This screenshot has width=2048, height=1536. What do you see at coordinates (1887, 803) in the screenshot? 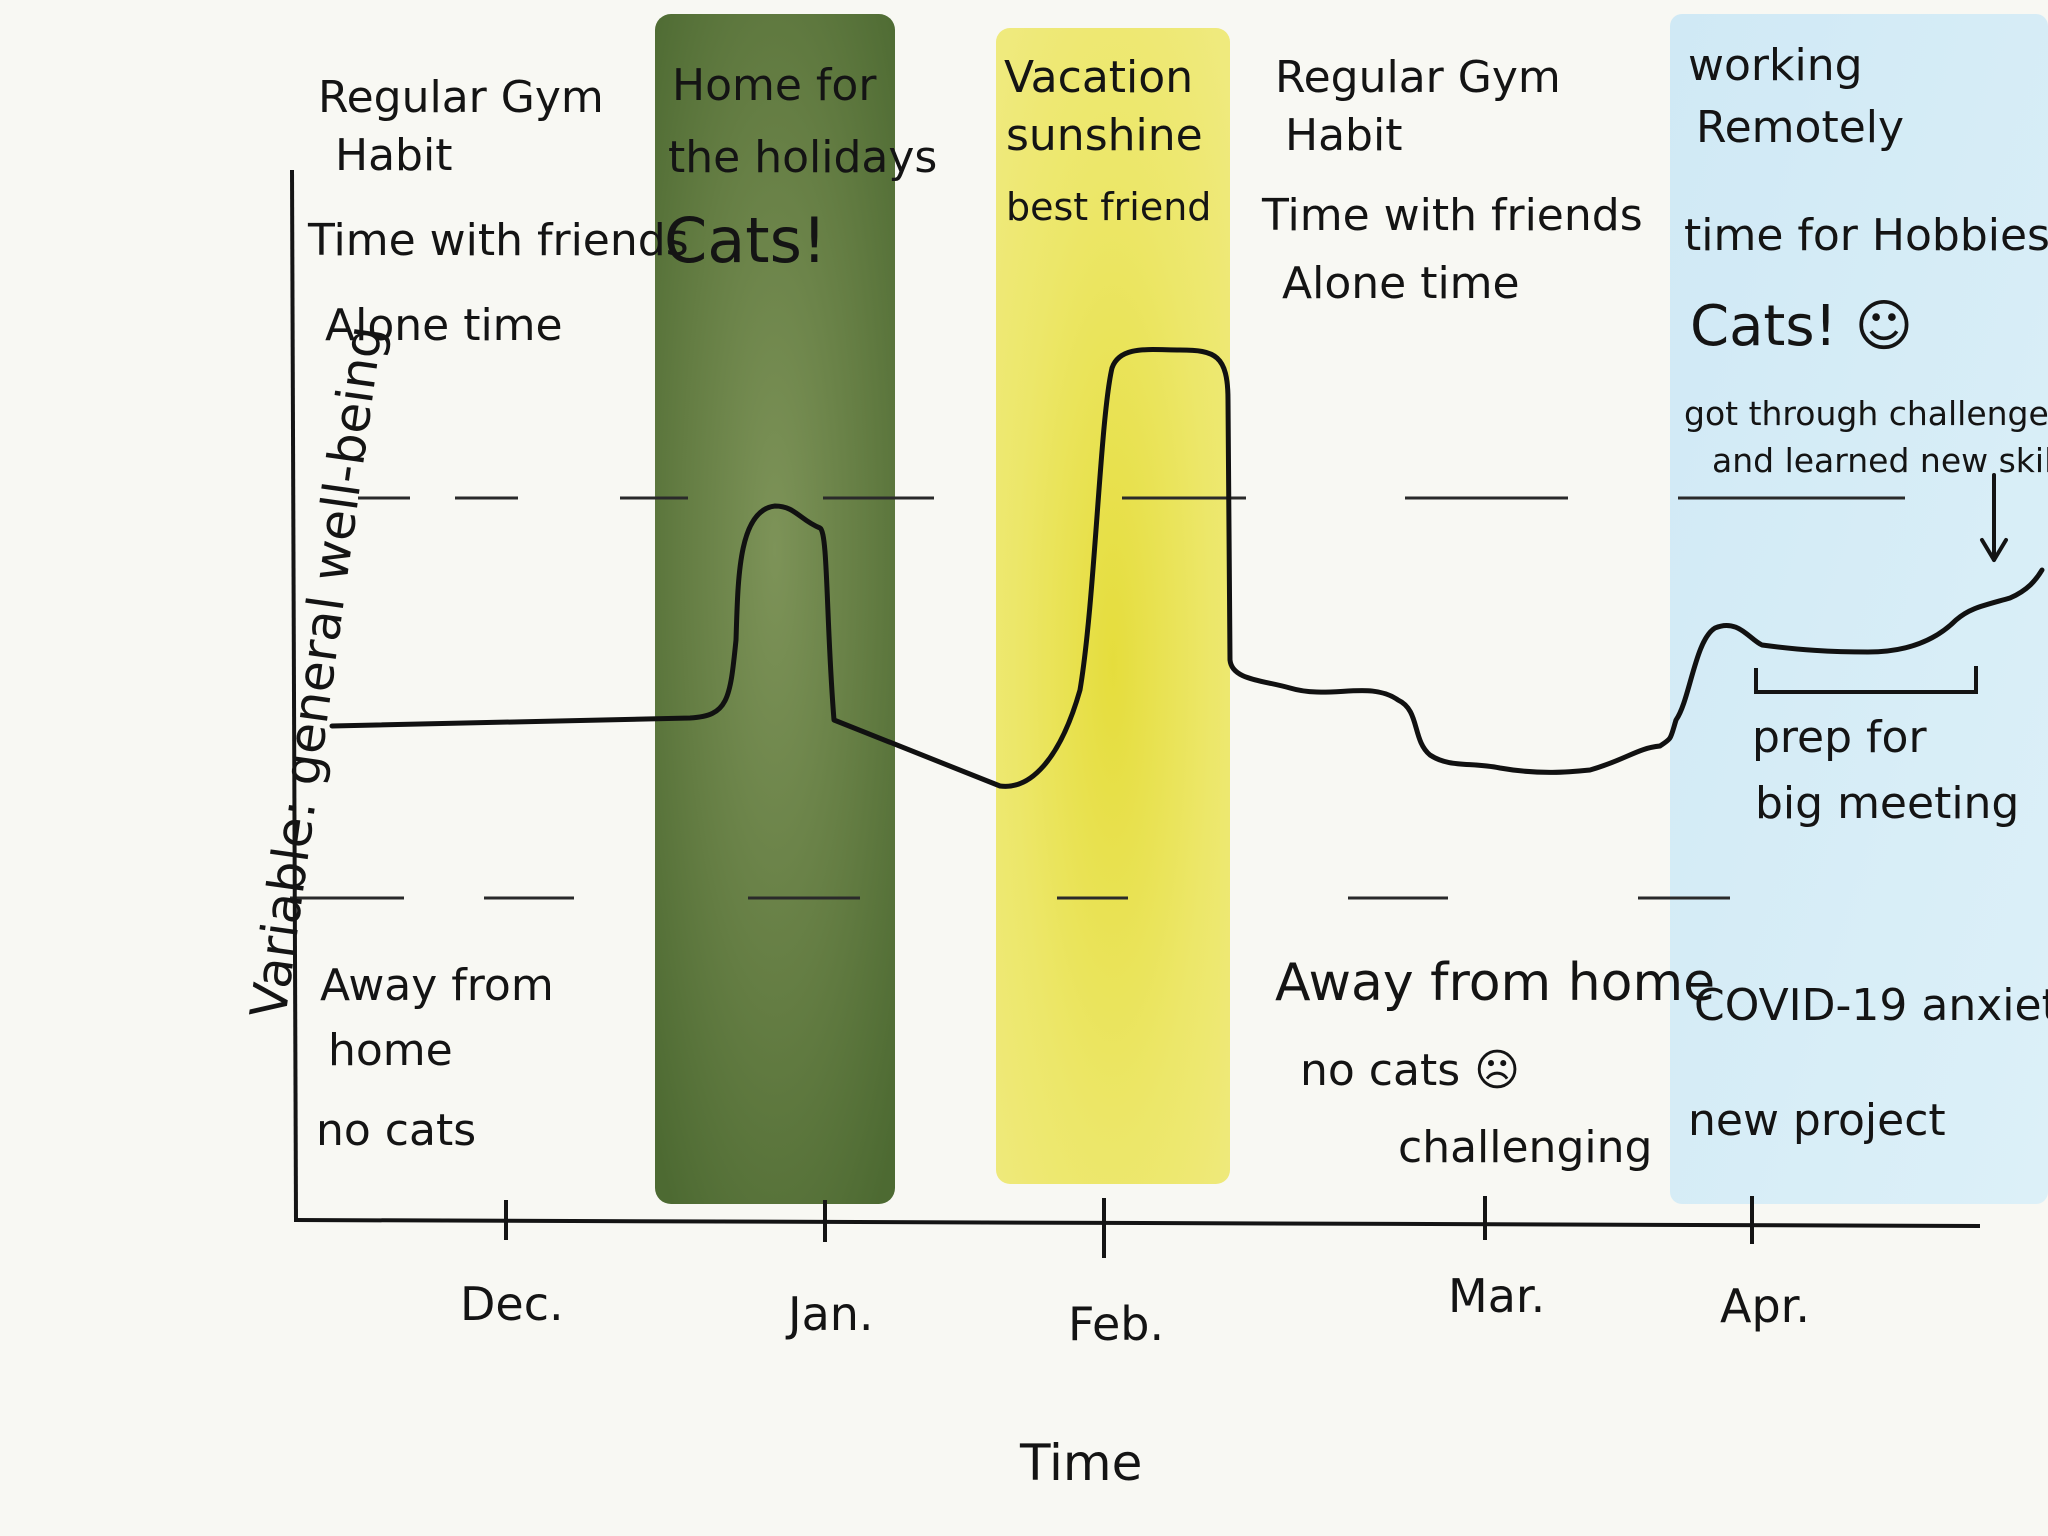
I see `svg-text: big meeting` at bounding box center [1887, 803].